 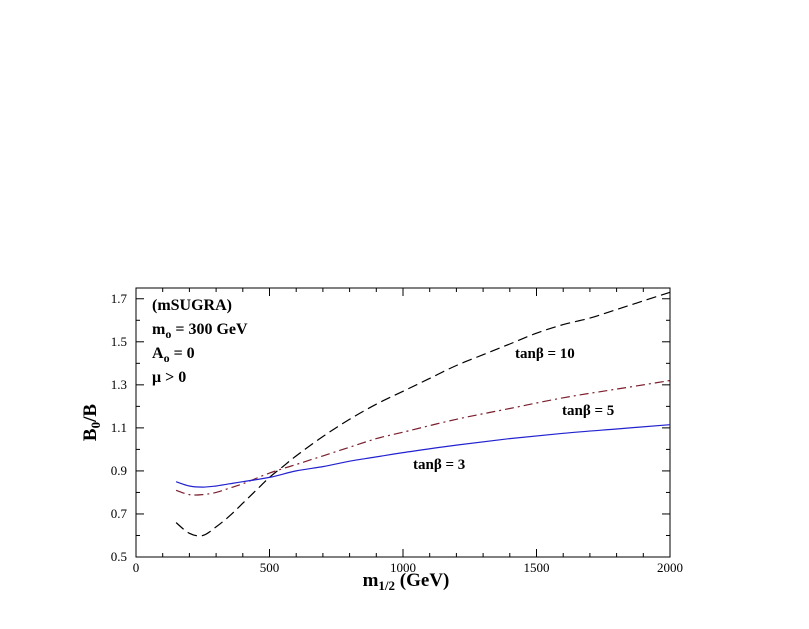 I want to click on y-tick-label: 1.3, so click(x=119, y=384).